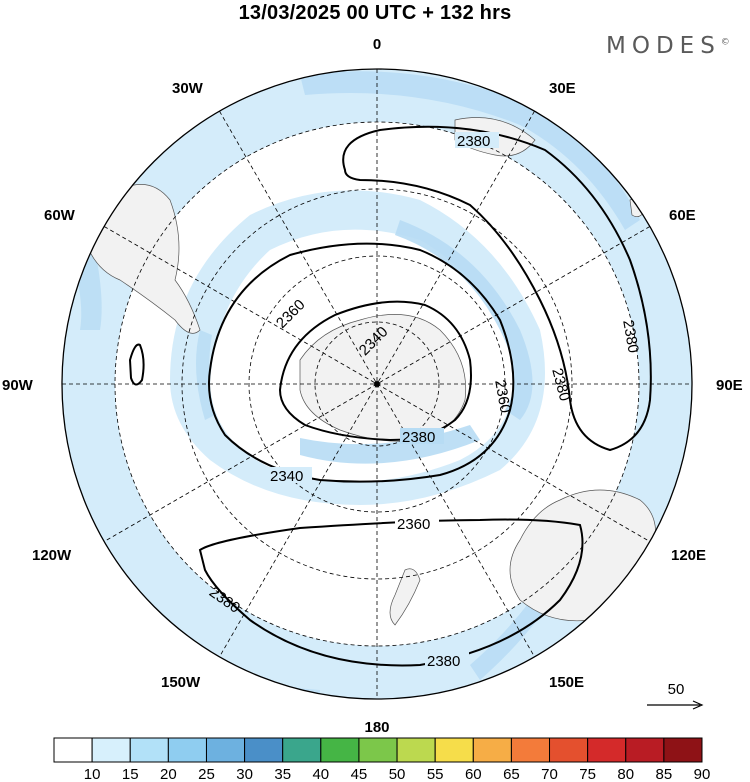 The height and width of the screenshot is (782, 750). I want to click on reference-vector: 50, so click(675, 695).